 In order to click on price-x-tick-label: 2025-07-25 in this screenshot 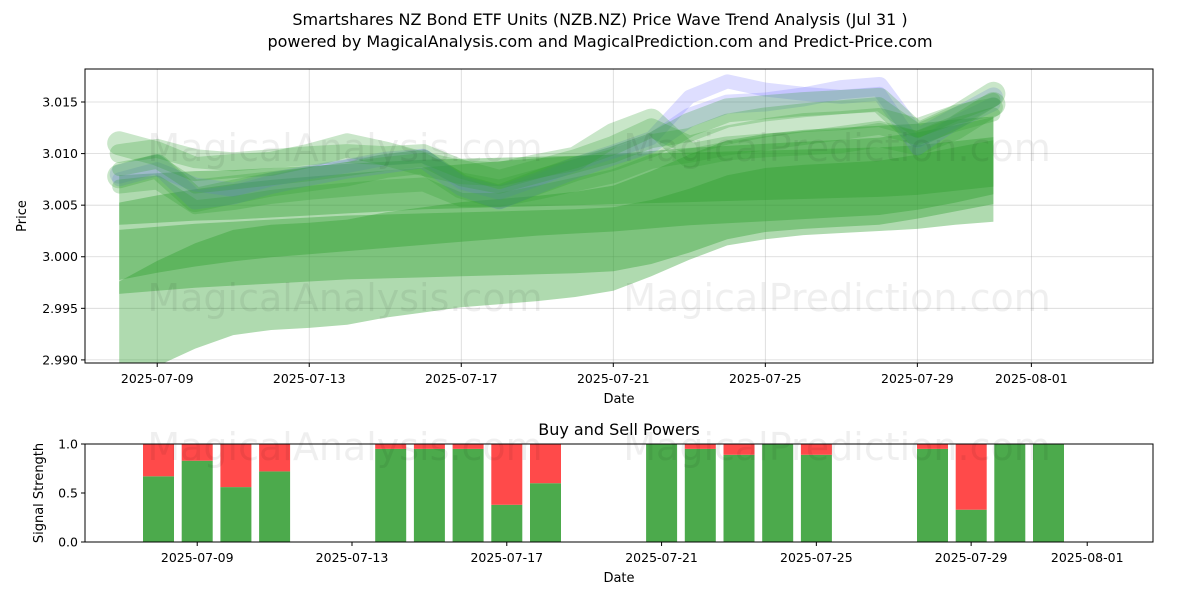, I will do `click(765, 378)`.